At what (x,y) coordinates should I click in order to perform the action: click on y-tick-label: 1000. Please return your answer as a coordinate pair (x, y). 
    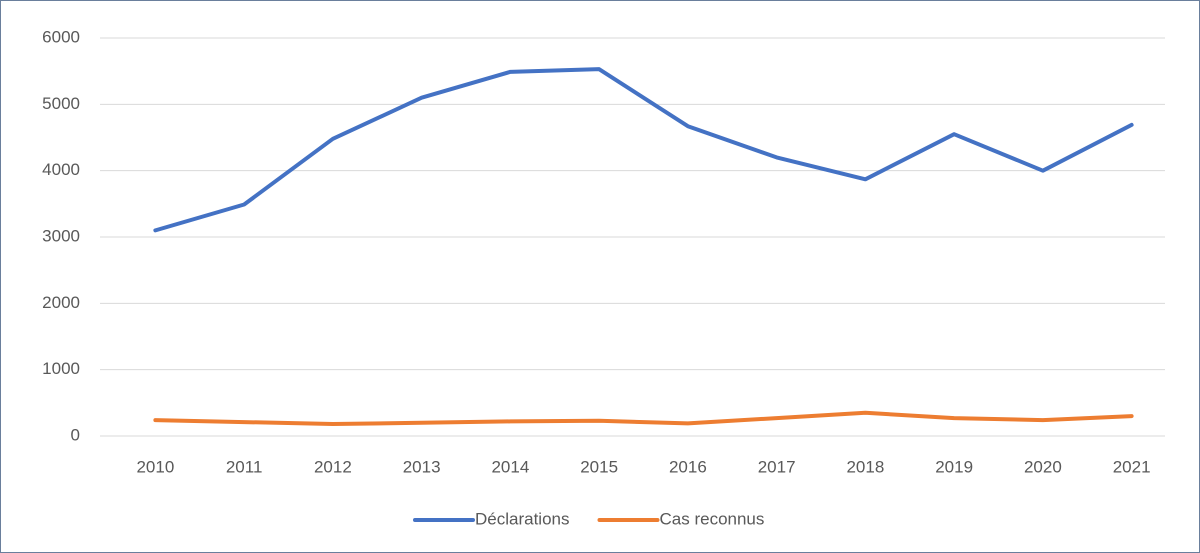
    Looking at the image, I should click on (61, 368).